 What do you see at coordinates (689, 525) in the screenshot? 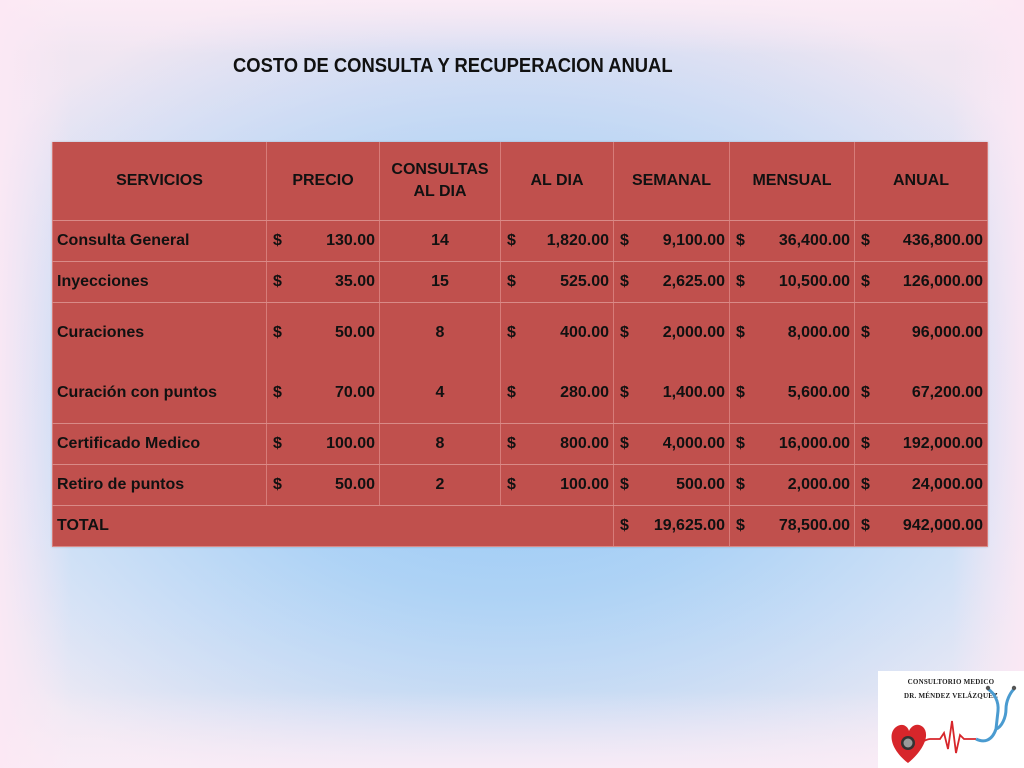
I see `total-semanal: 19,625.00` at bounding box center [689, 525].